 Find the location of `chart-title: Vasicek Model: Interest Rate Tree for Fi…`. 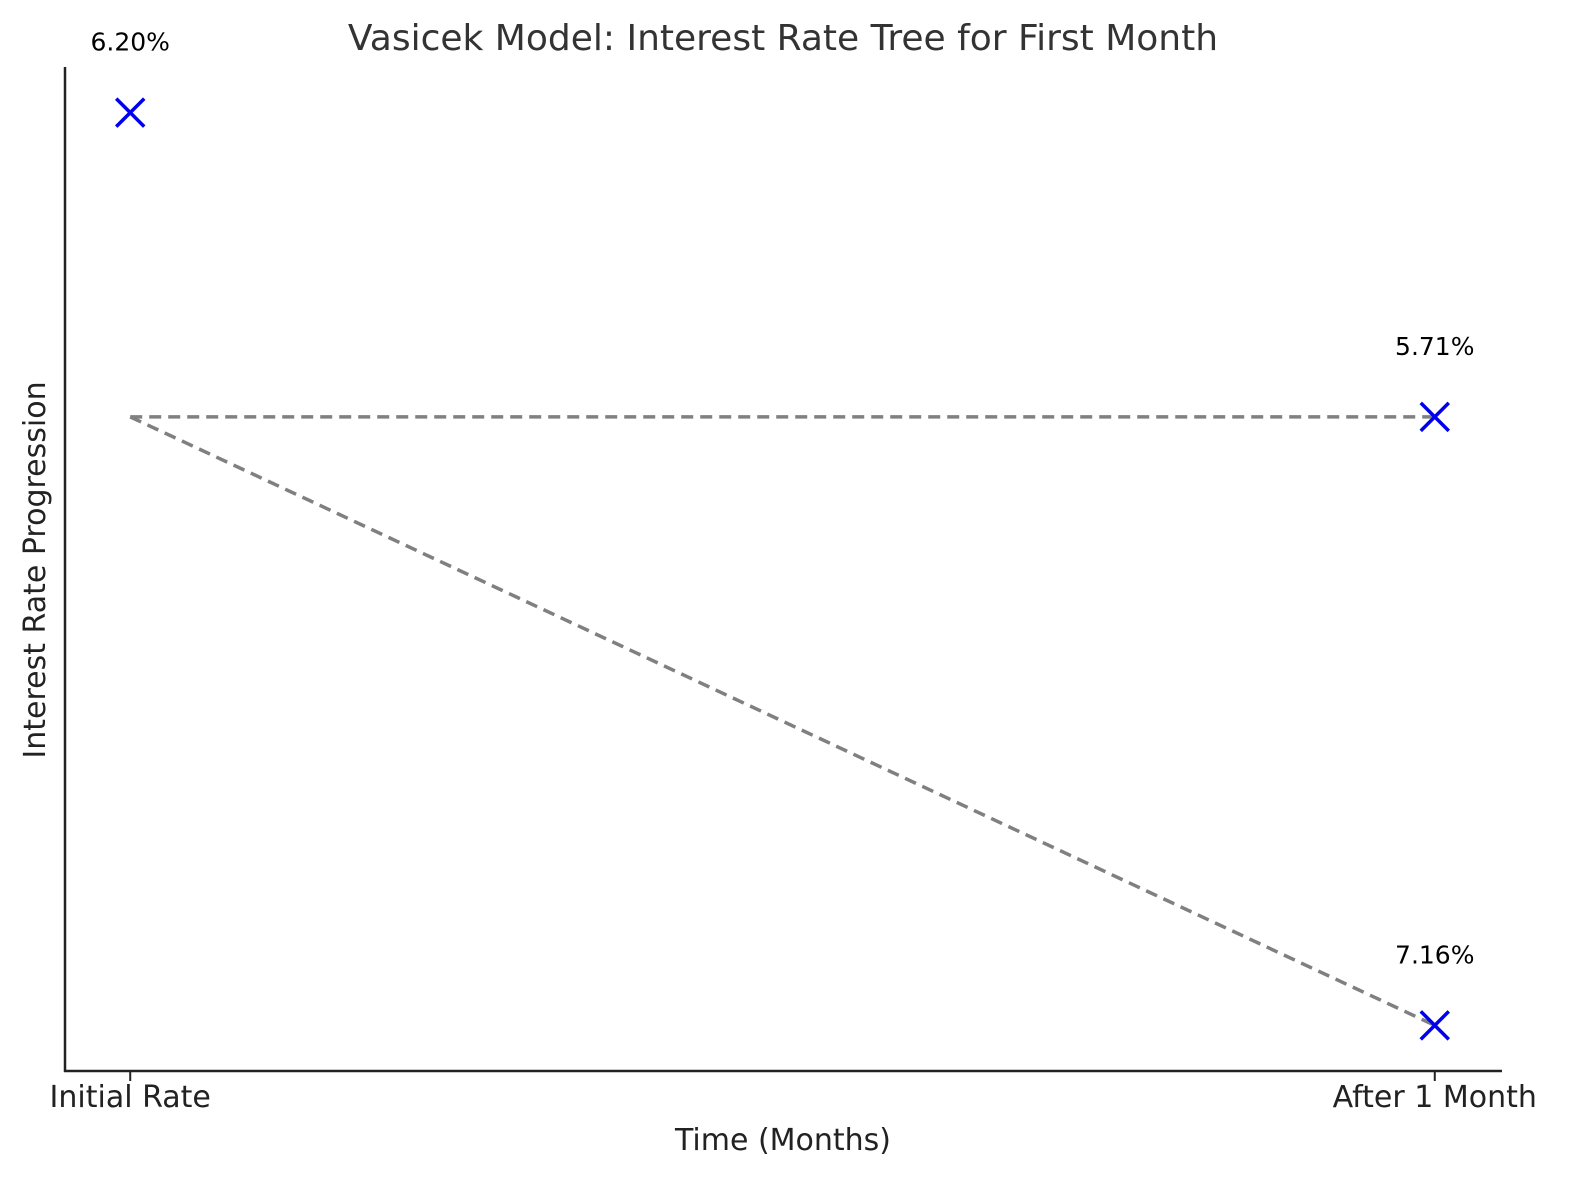

chart-title: Vasicek Model: Interest Rate Tree for Fi… is located at coordinates (783, 38).